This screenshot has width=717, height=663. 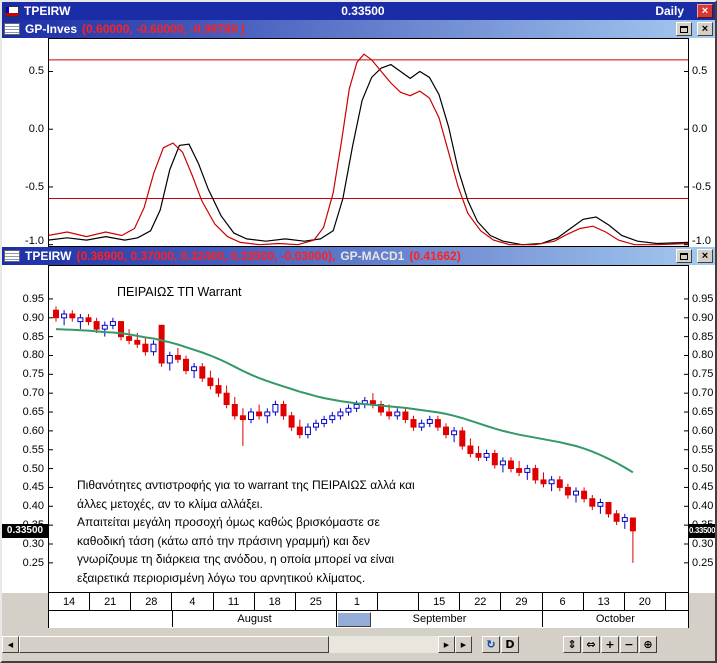 I want to click on bottom-bar: ◀ ▶ ▶ ↻ D ⇕ ⇔ + − ⊕, so click(x=358, y=644).